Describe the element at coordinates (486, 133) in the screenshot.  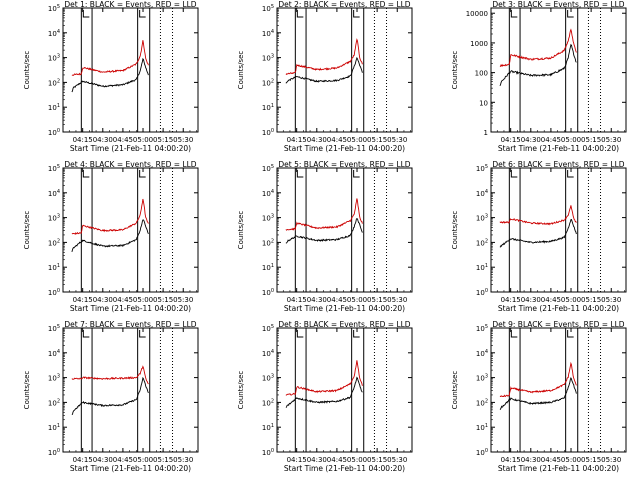
I see `y-tick-label: 1` at that location.